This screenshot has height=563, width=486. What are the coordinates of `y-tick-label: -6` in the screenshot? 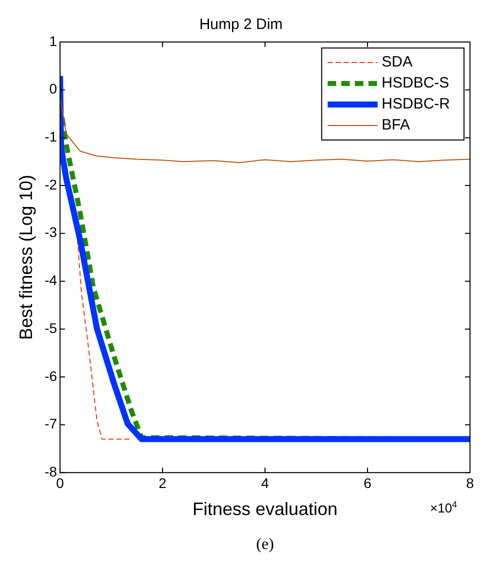 It's located at (51, 376).